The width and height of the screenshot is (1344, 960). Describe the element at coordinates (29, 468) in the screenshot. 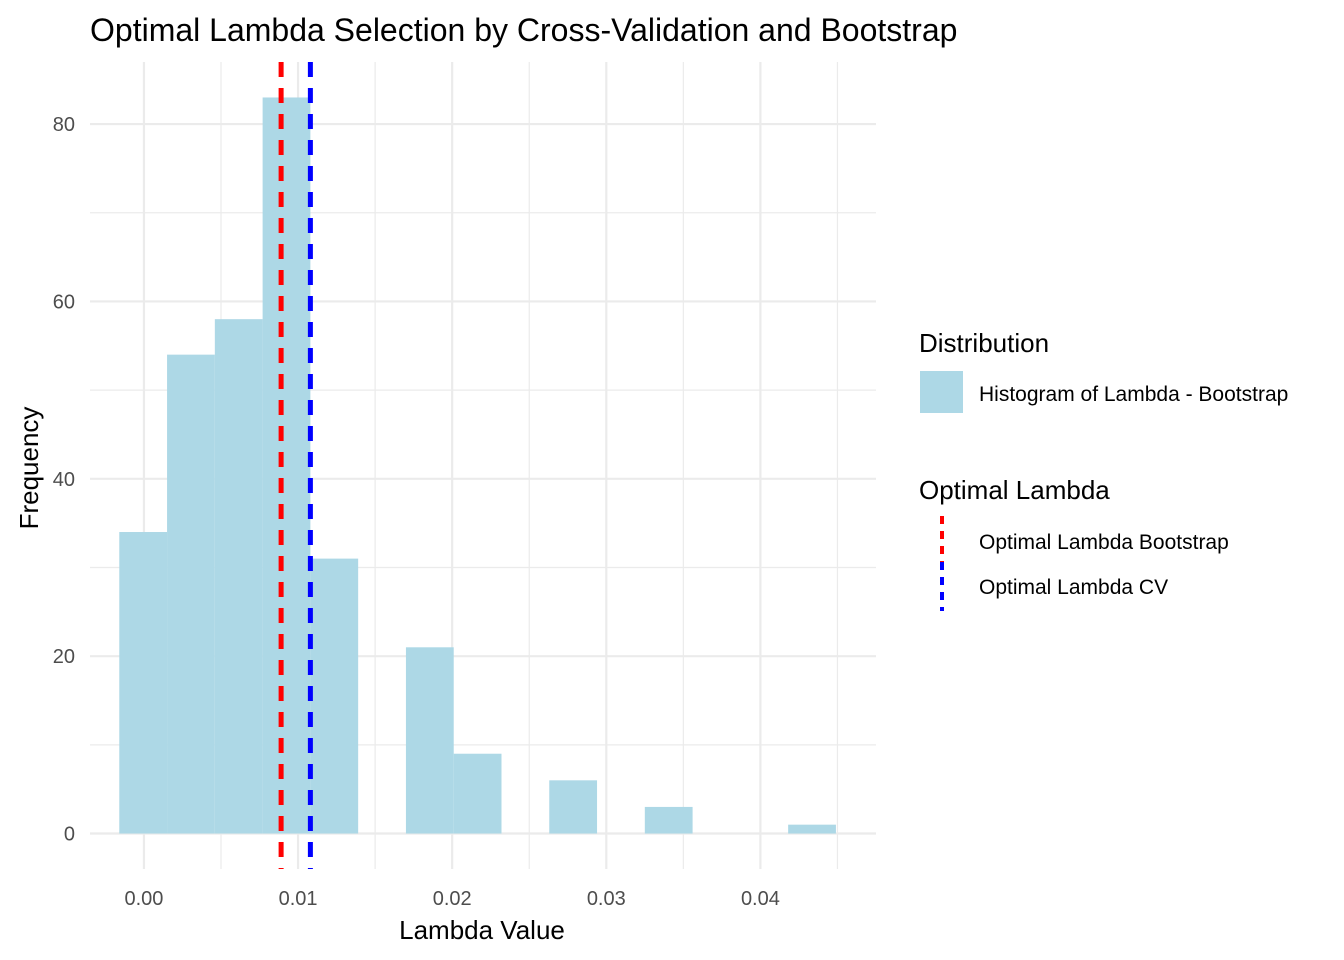

I see `y-axis-title: Frequency` at that location.